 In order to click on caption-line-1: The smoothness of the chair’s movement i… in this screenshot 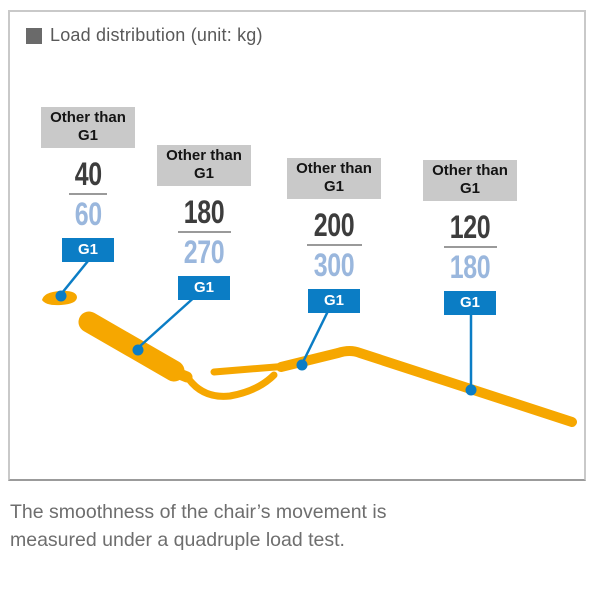, I will do `click(198, 512)`.